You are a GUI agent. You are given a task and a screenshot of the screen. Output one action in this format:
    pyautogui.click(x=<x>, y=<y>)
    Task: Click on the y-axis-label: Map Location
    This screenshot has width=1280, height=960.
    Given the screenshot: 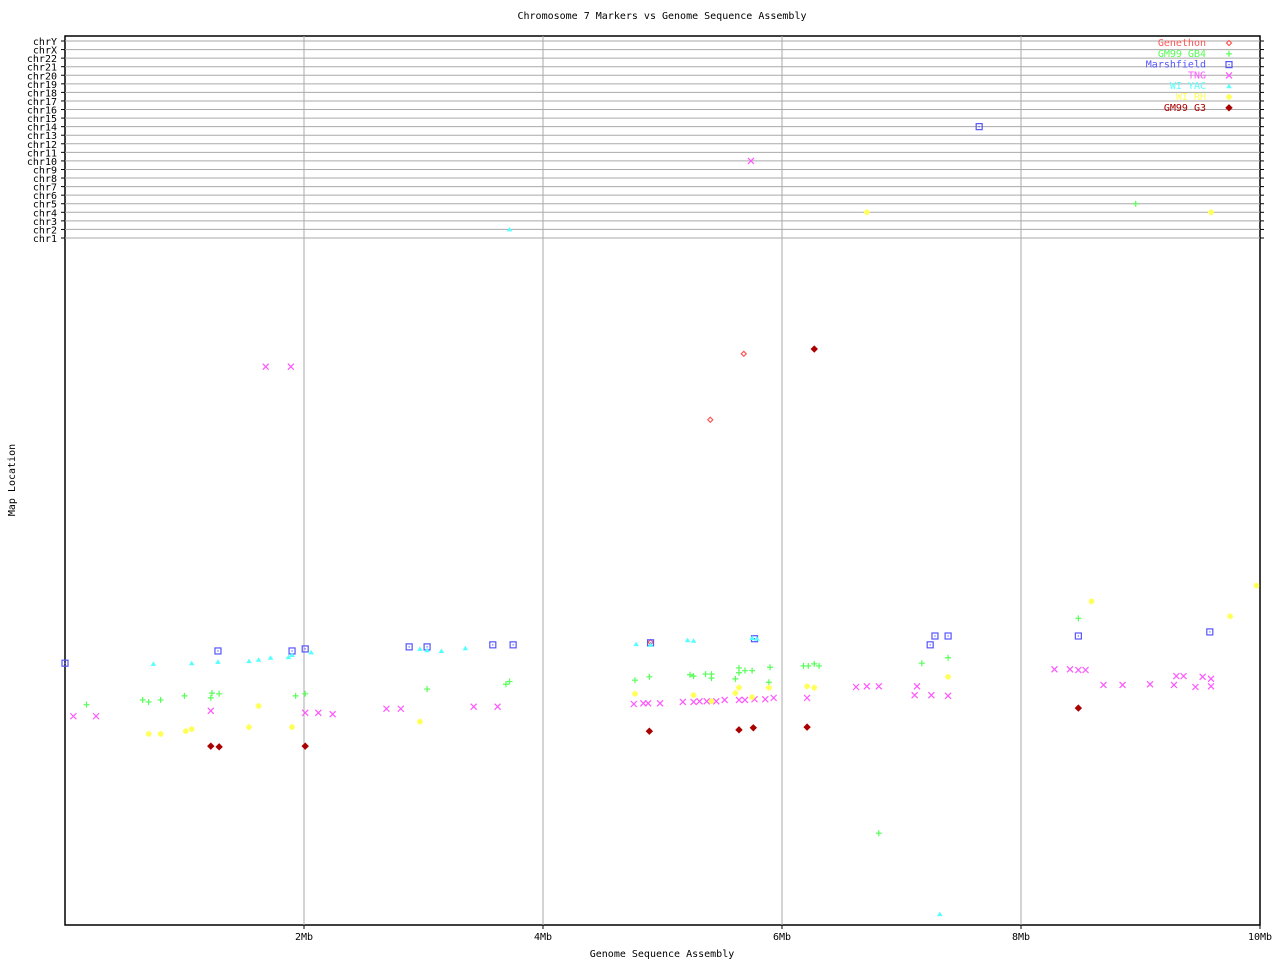 What is the action you would take?
    pyautogui.click(x=12, y=480)
    